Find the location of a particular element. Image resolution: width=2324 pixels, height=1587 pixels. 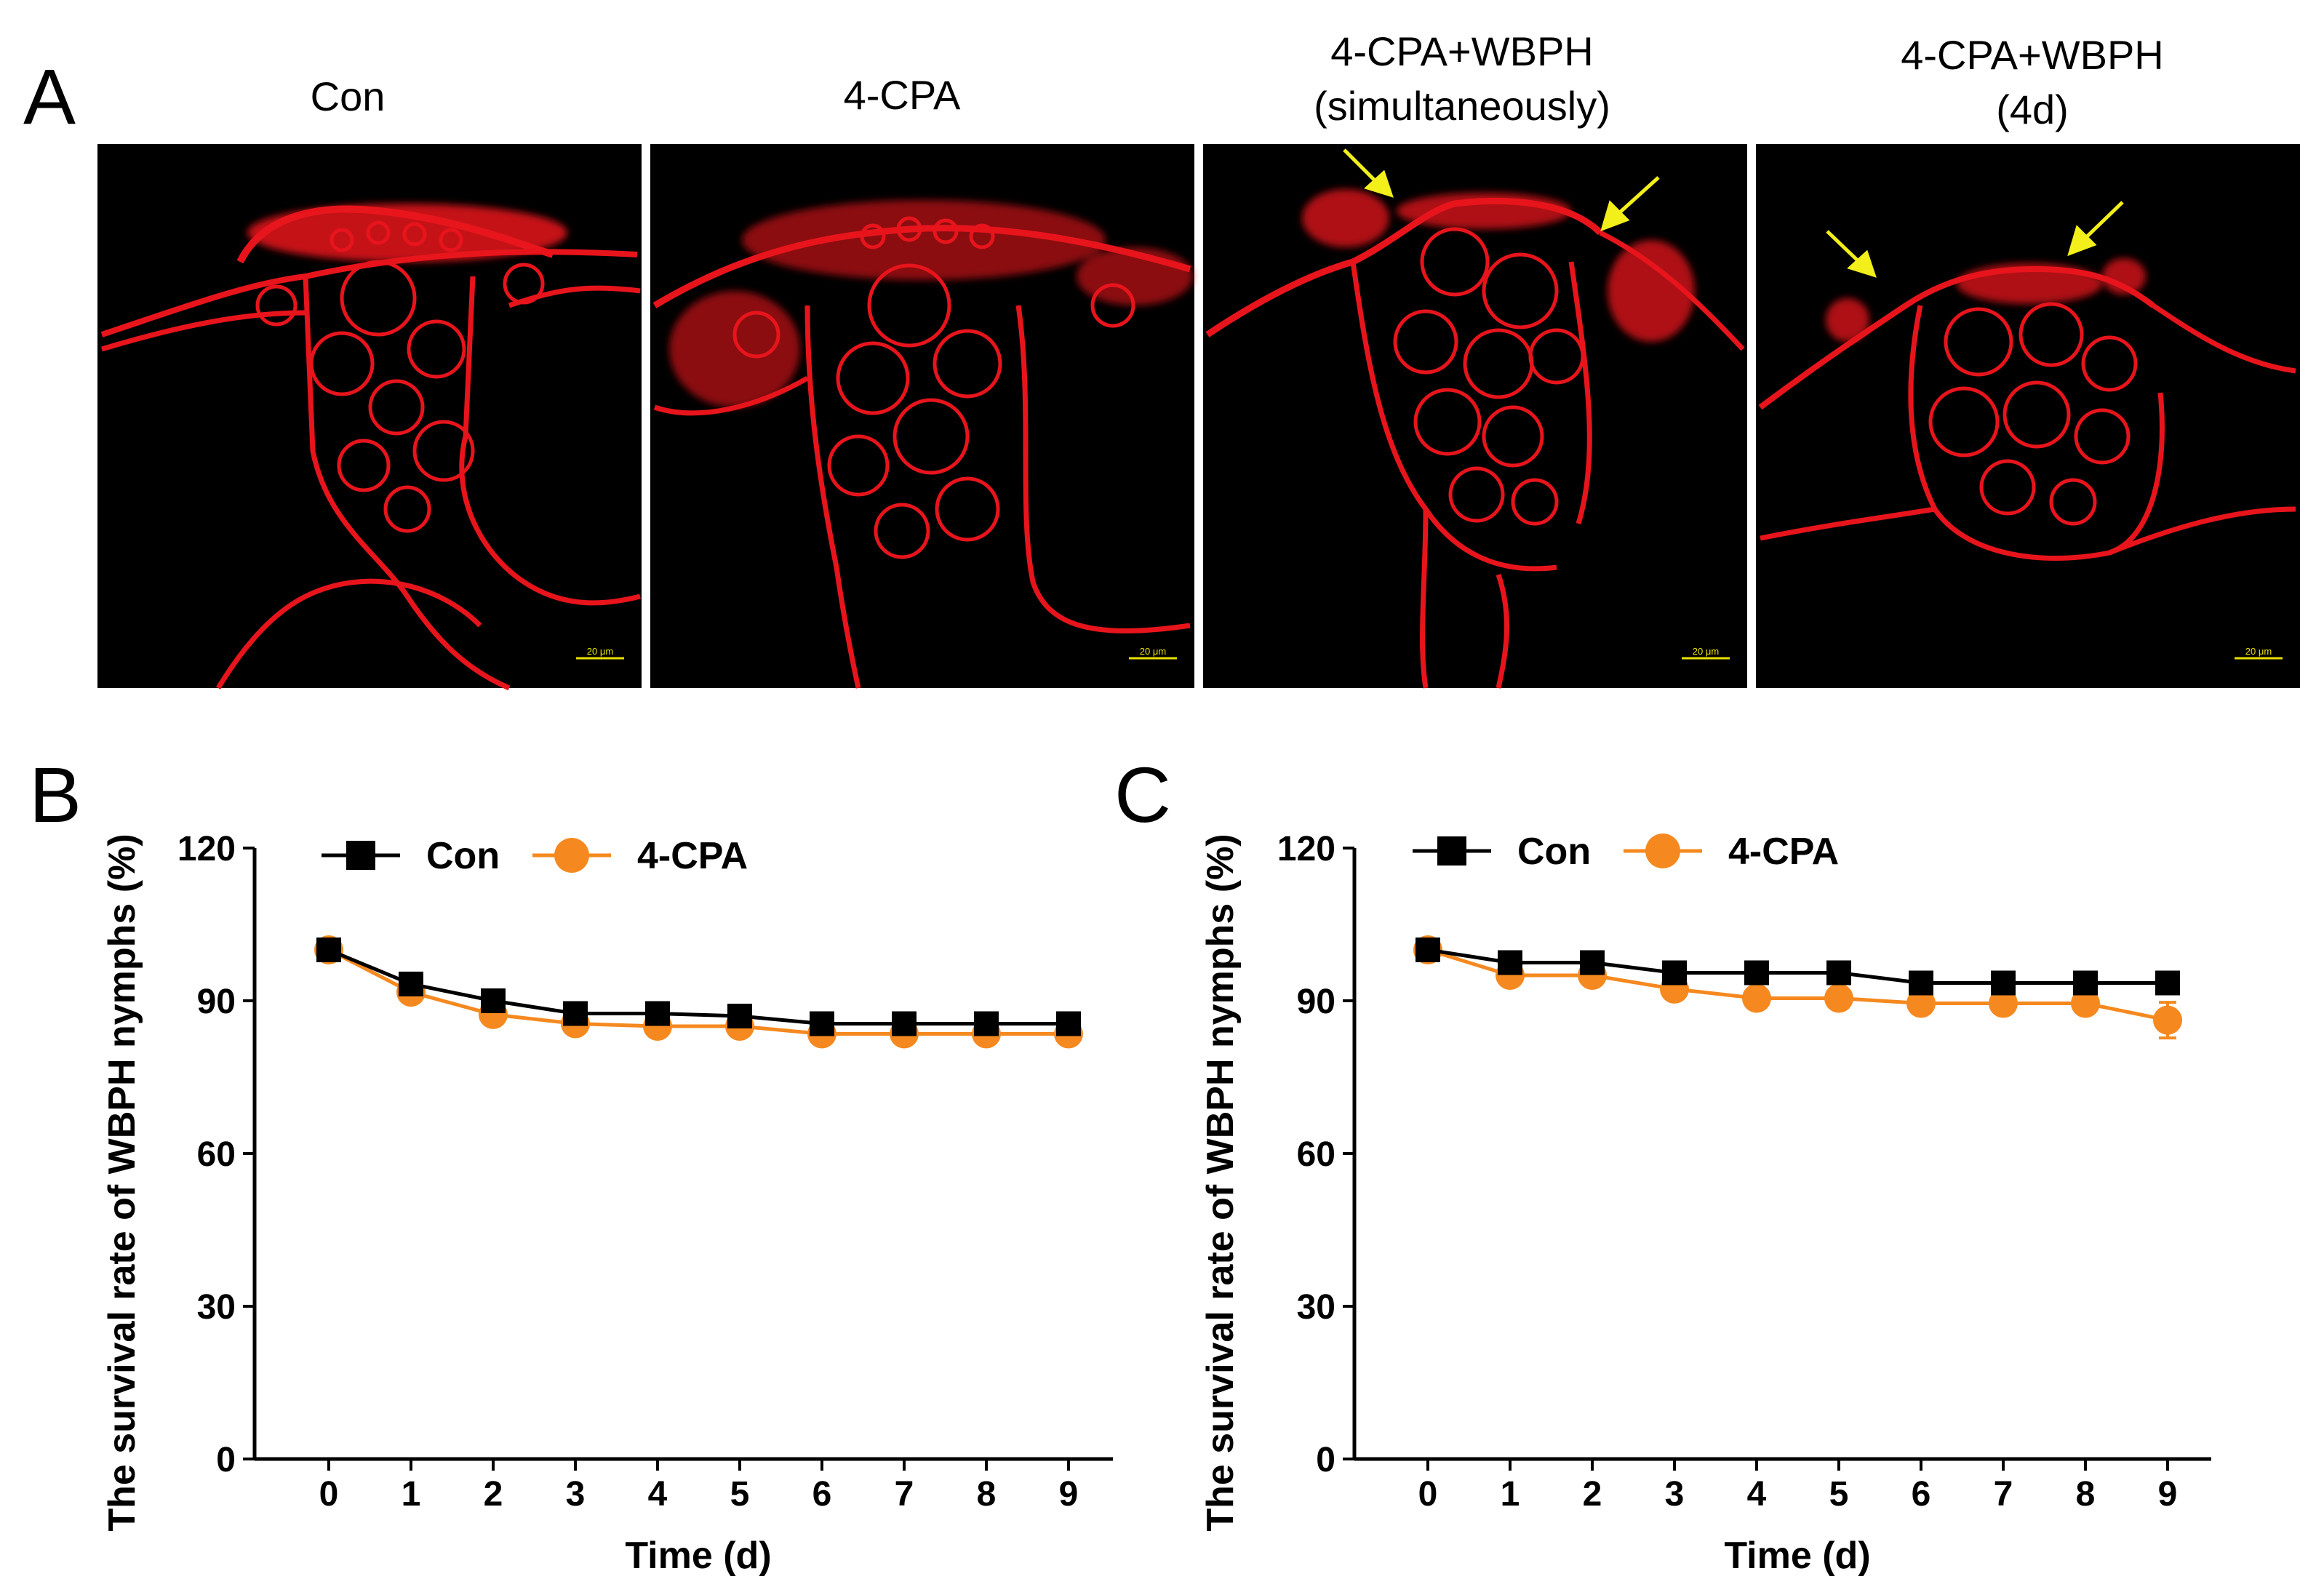

scale-bar-4: 20 μm is located at coordinates (2259, 653).